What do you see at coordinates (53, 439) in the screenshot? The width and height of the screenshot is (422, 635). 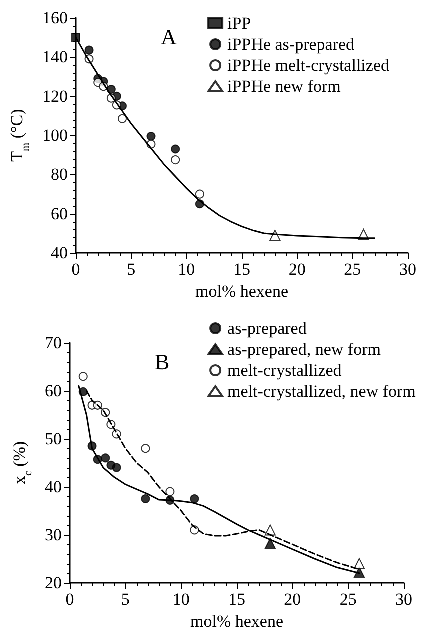 I see `y-tick-label: 50` at bounding box center [53, 439].